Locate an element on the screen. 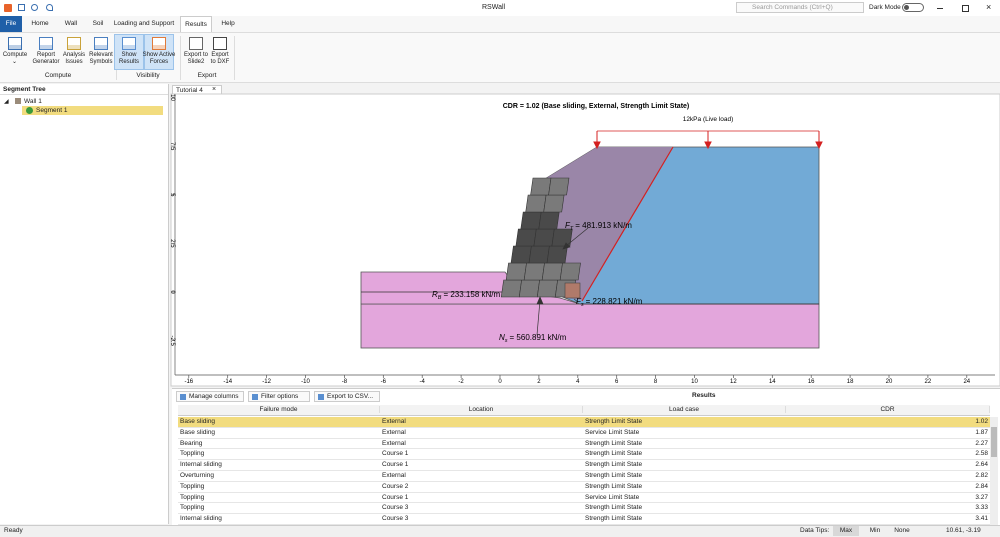 This screenshot has width=1000, height=537. ribbon-button is located at coordinates (129, 52).